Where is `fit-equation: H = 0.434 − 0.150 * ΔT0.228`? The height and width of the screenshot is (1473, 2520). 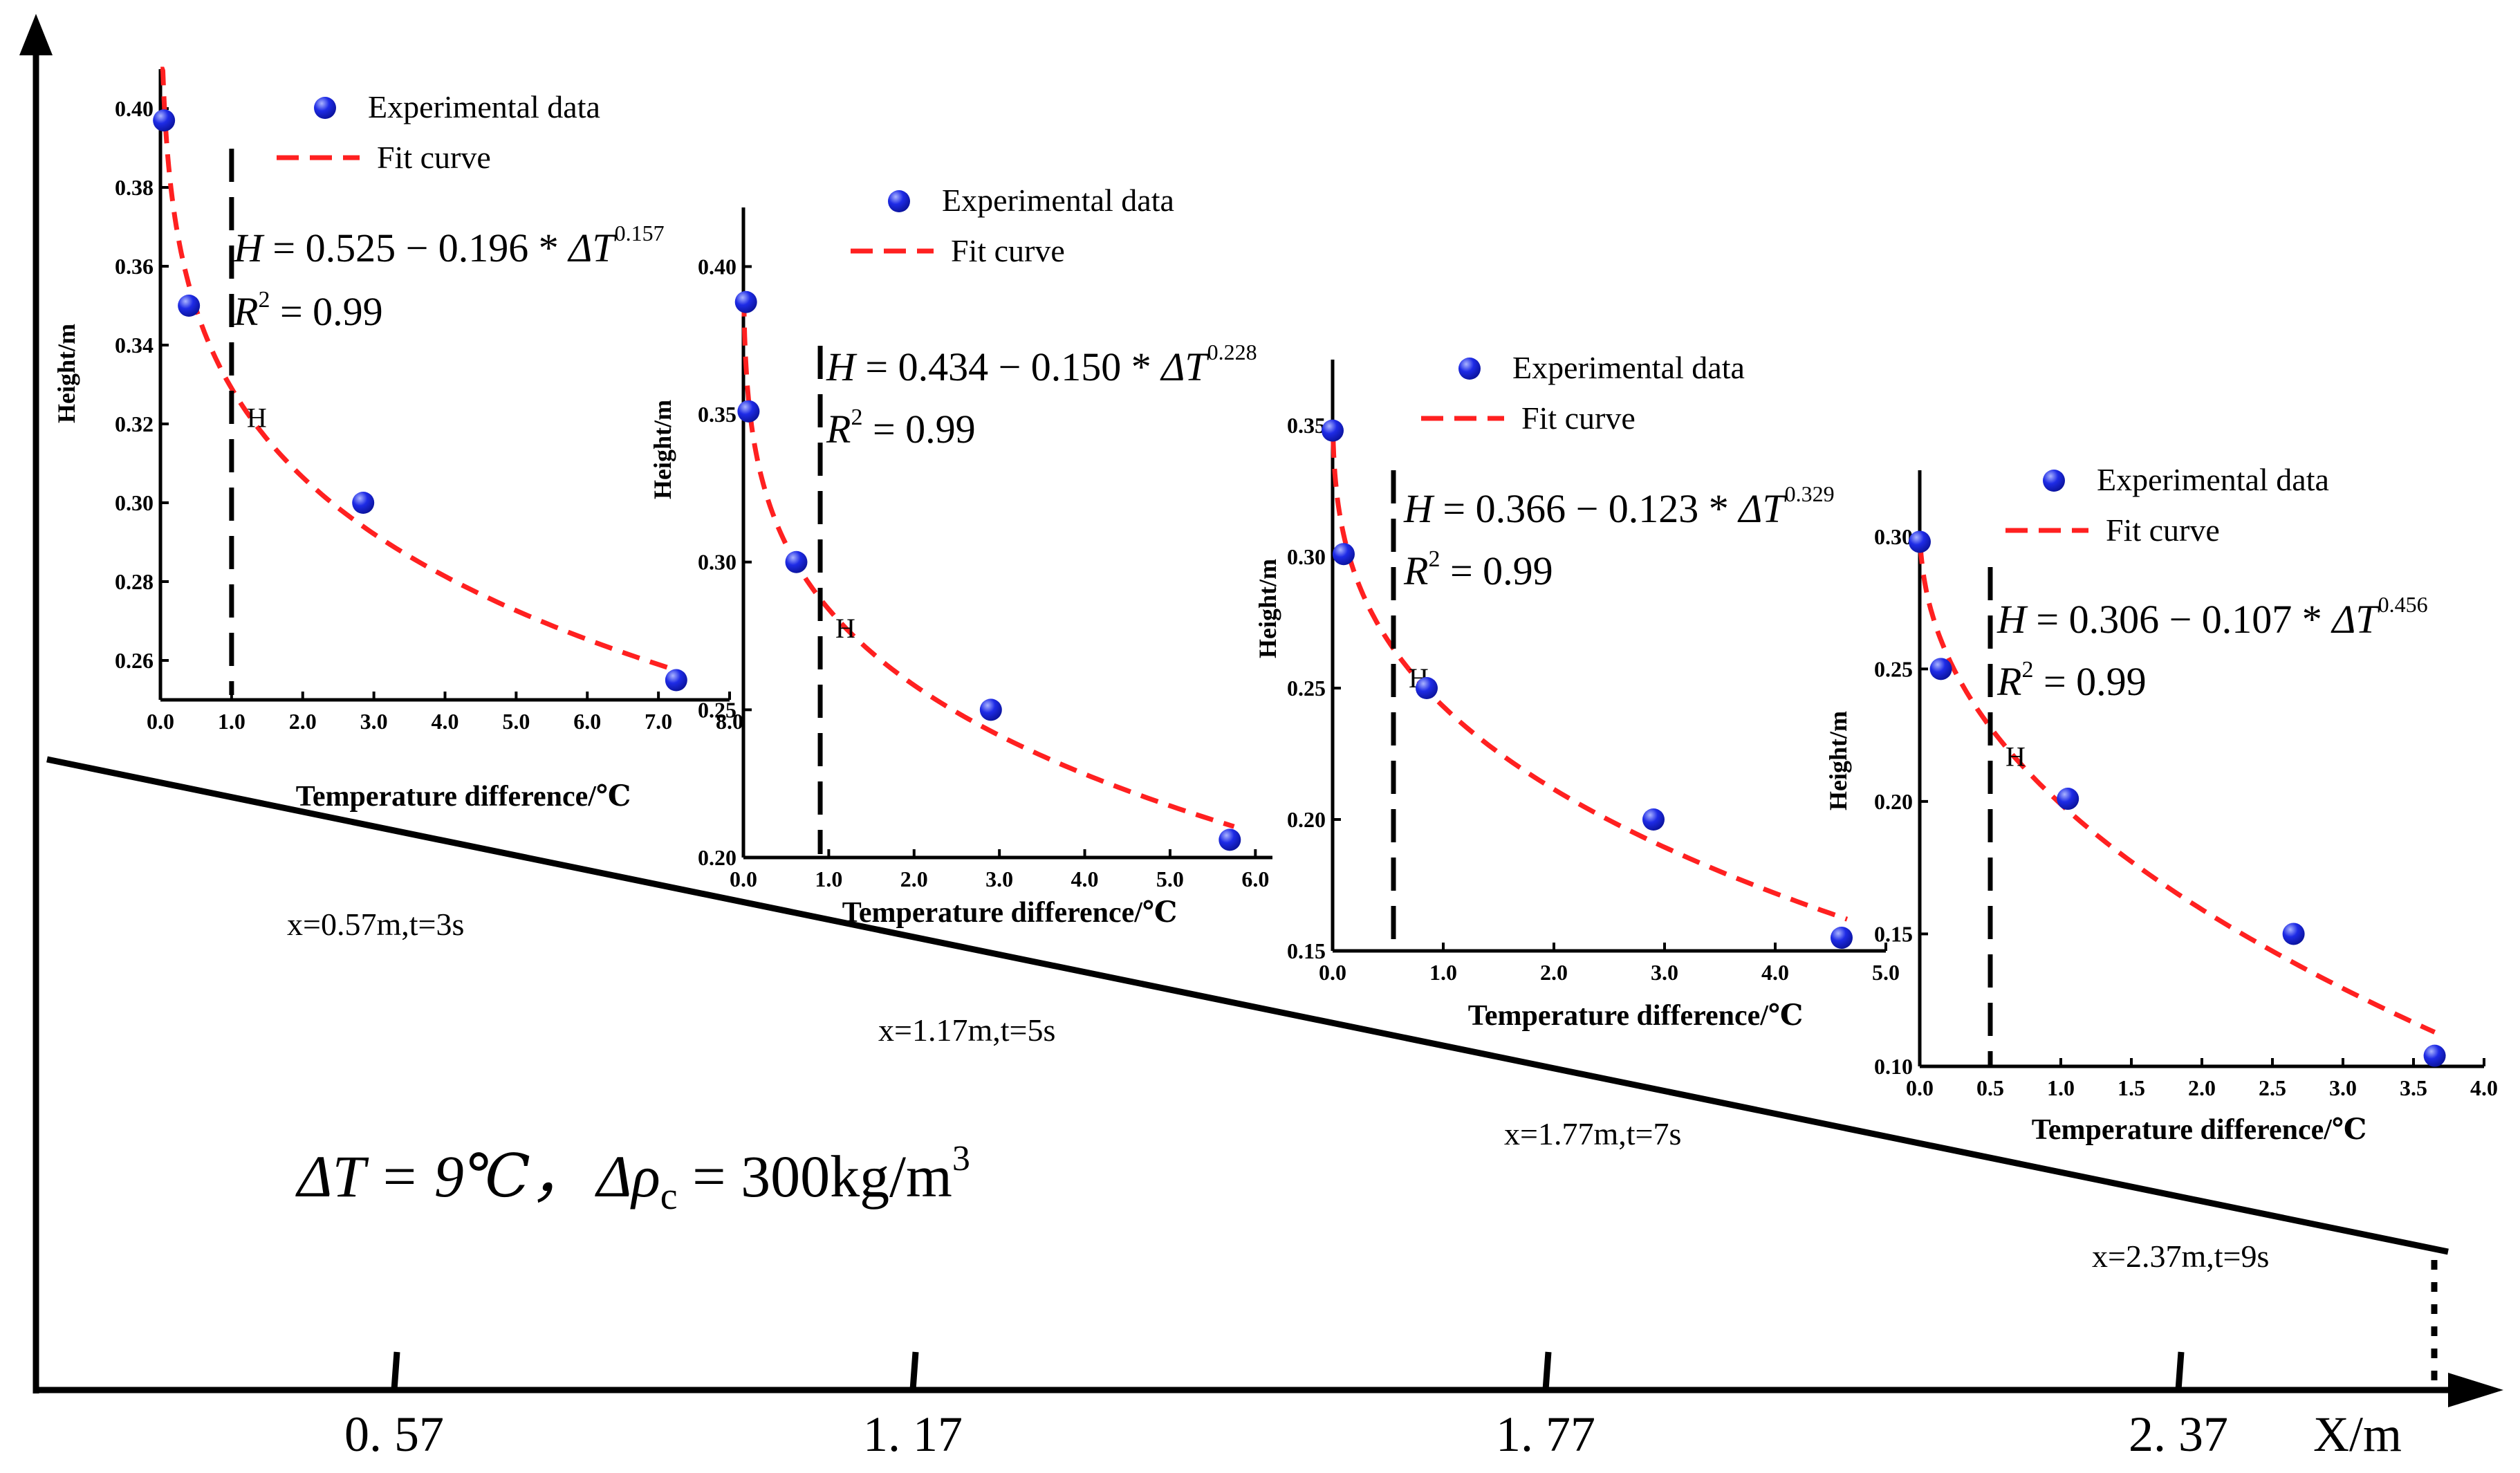
fit-equation: H = 0.434 − 0.150 * ΔT0.228 is located at coordinates (1041, 364).